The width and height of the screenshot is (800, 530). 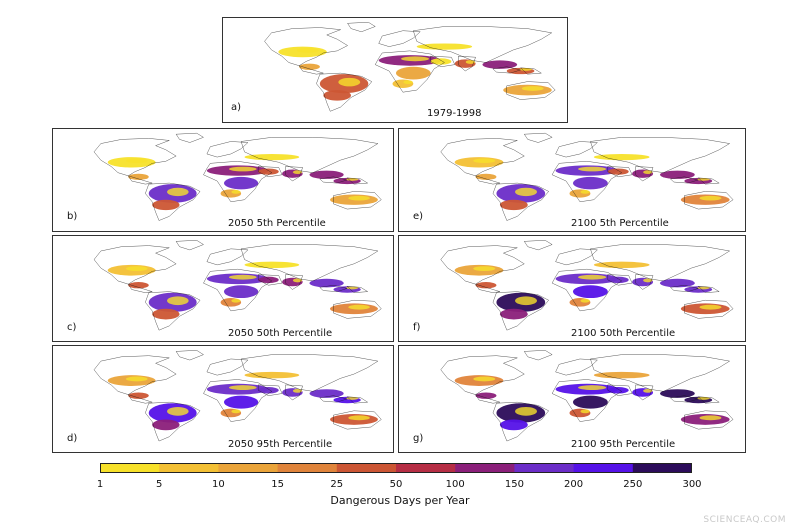 I want to click on map-panel-d: d) 2050 95th Percentile, so click(x=223, y=399).